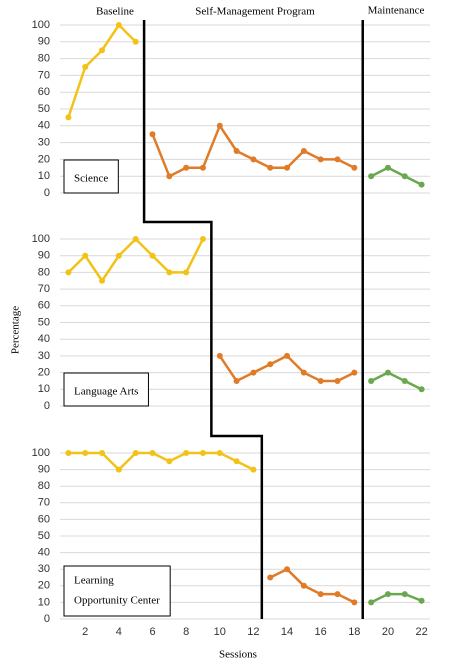 The height and width of the screenshot is (667, 474). Describe the element at coordinates (255, 12) in the screenshot. I see `phase-label: Self-Management Program` at that location.